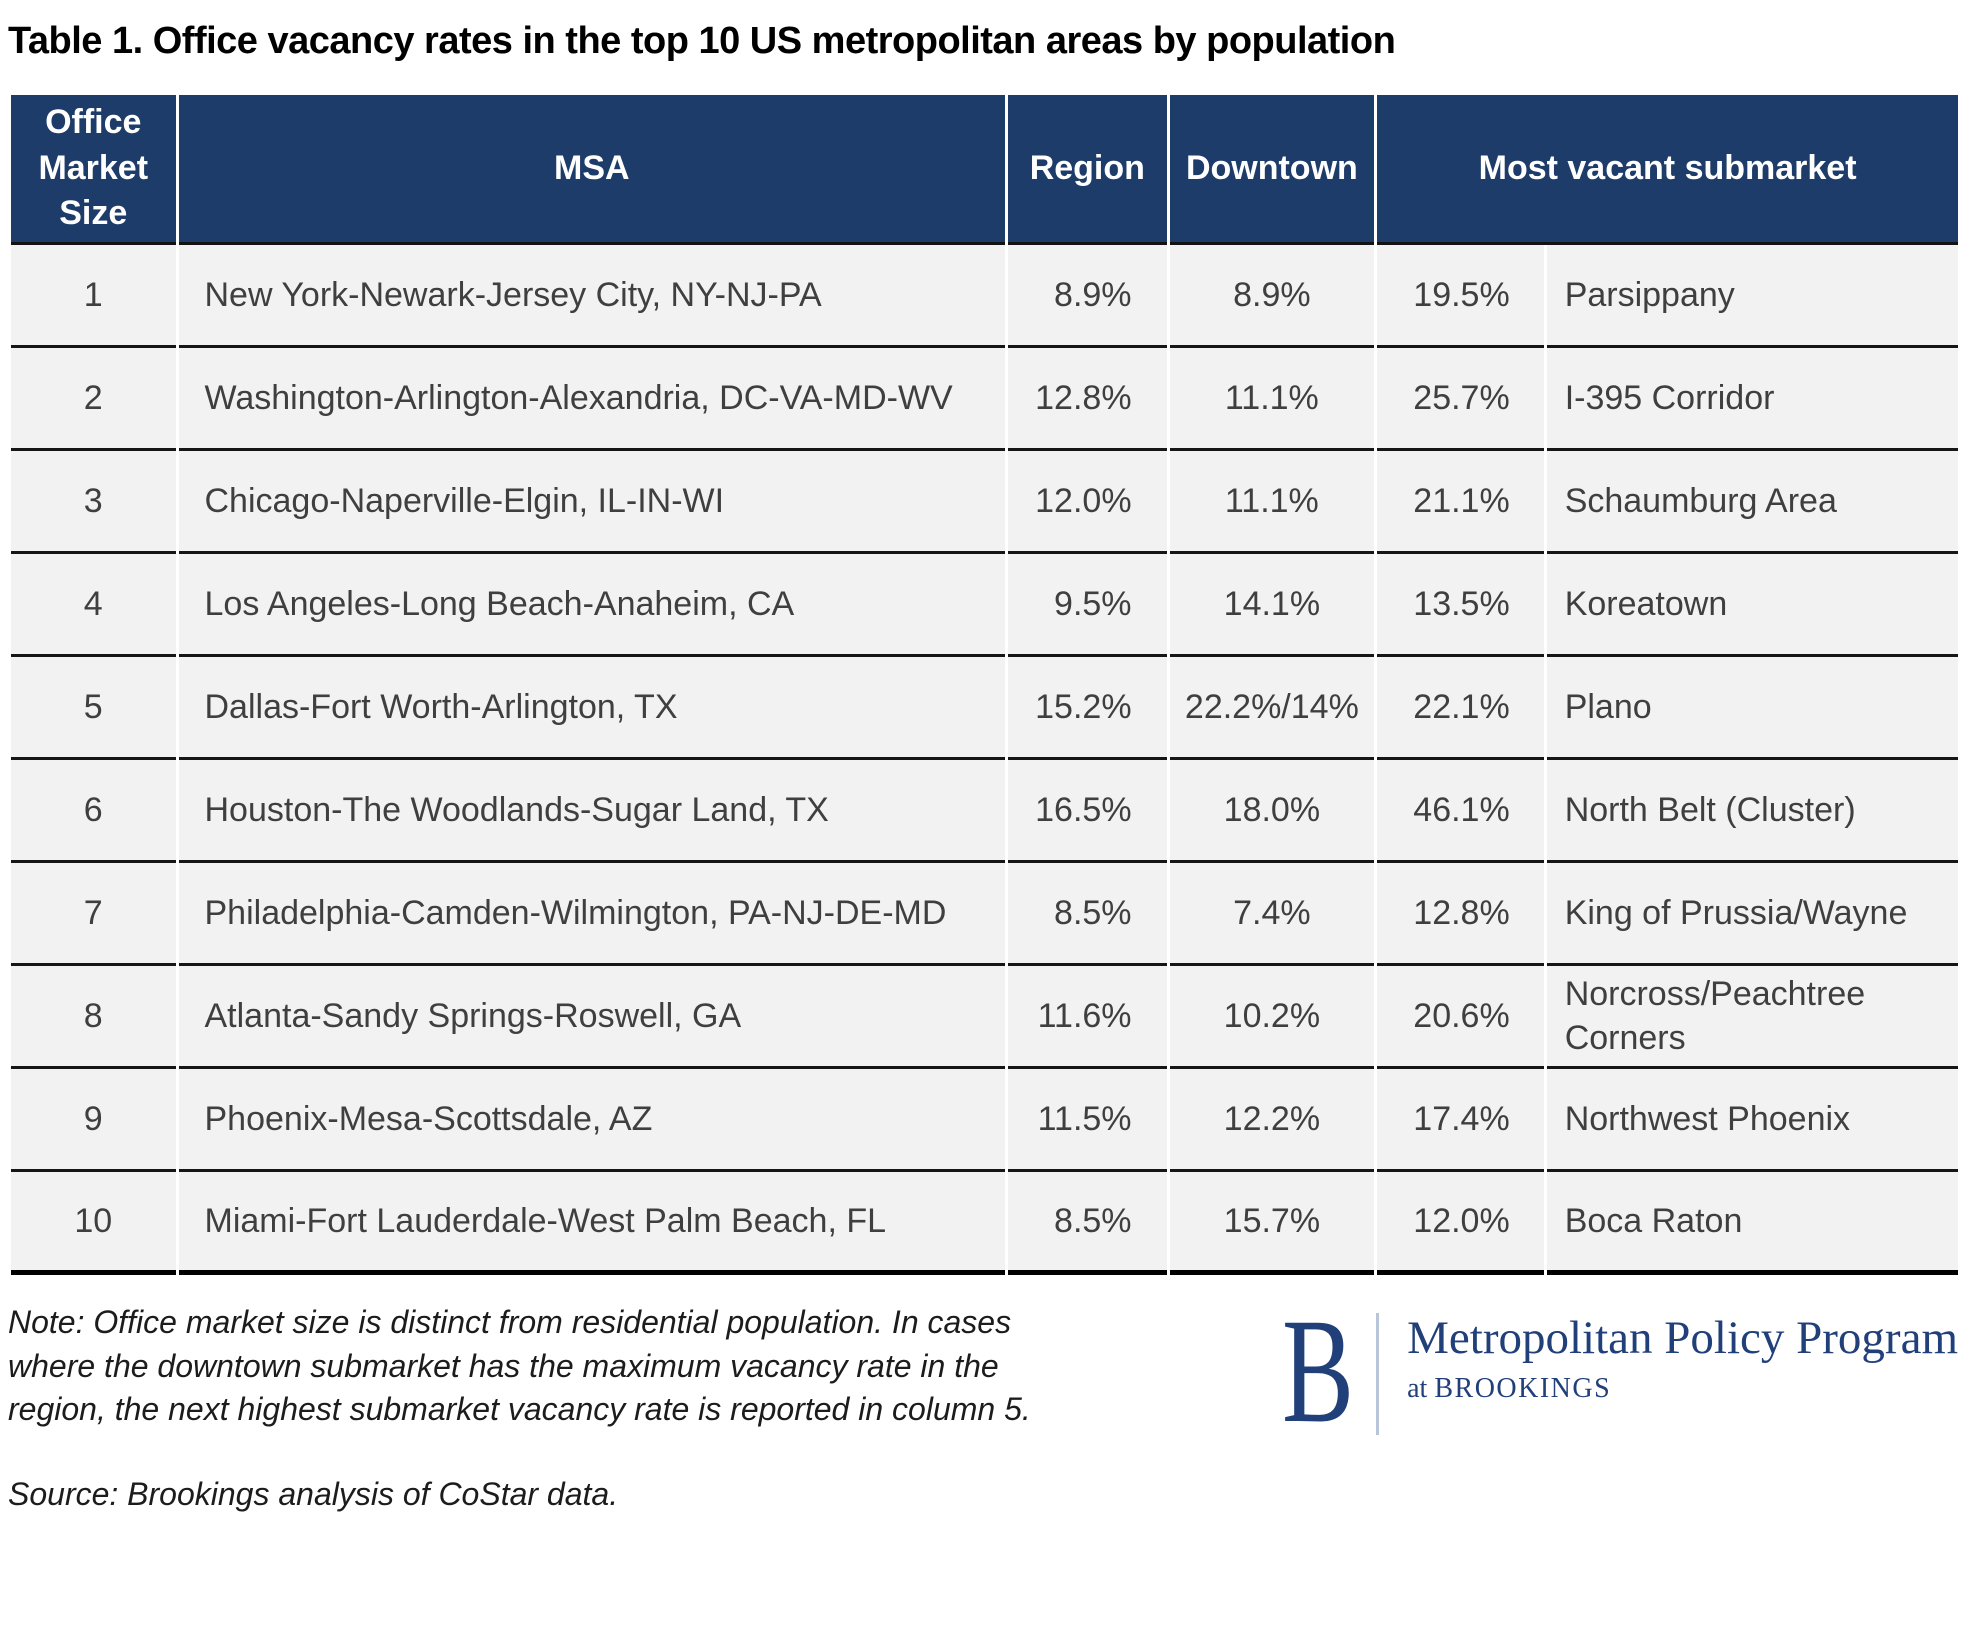 Image resolution: width=1966 pixels, height=1647 pixels. I want to click on submarket-rate-cell: 12.8%, so click(1460, 914).